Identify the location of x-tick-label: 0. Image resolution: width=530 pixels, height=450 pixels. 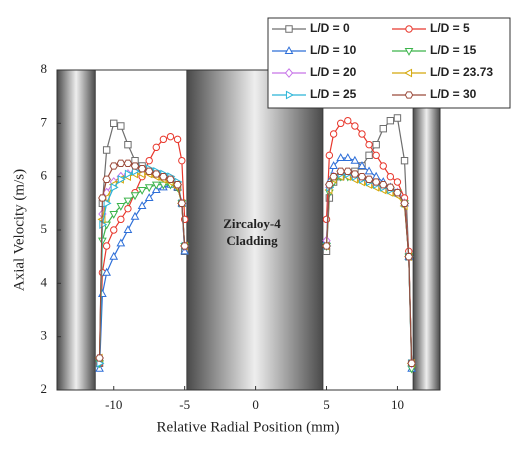
(255, 404).